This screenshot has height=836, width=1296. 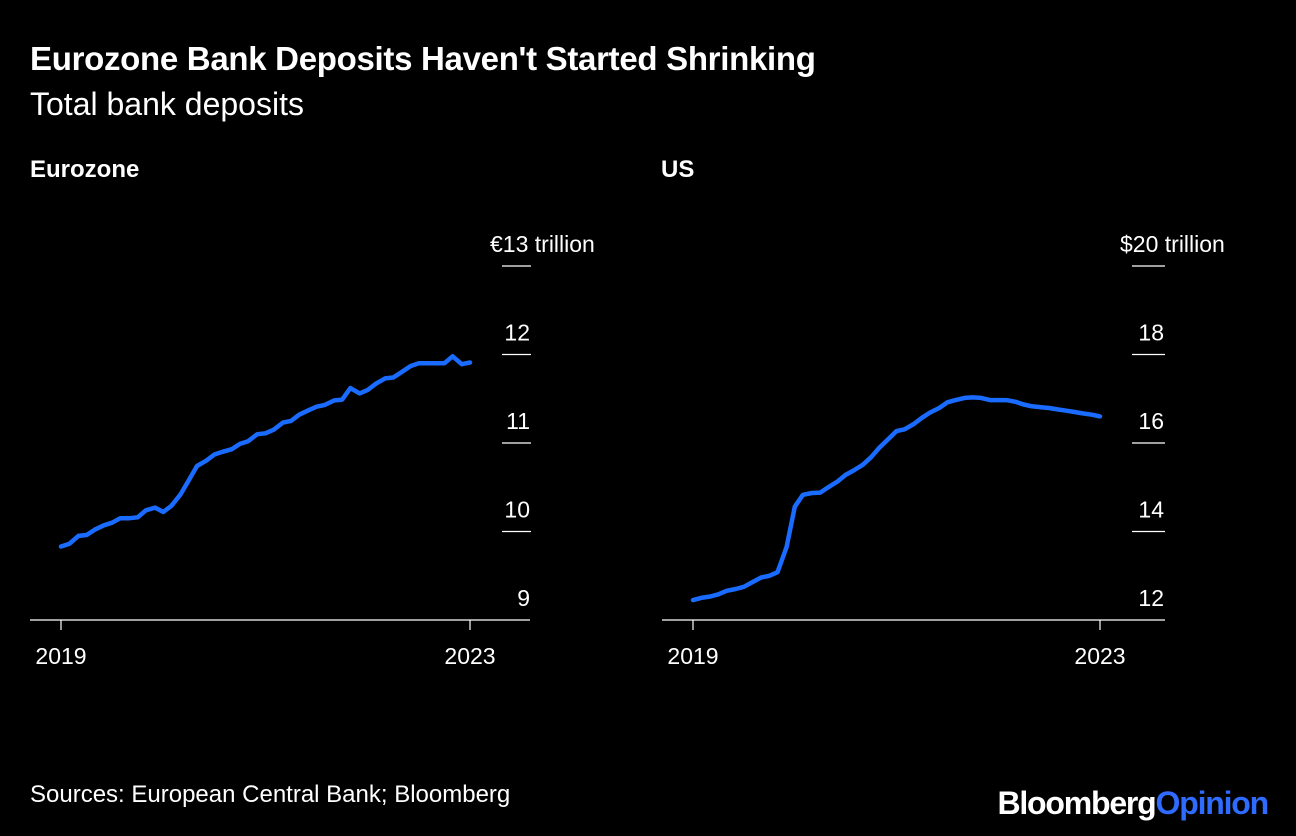 What do you see at coordinates (692, 656) in the screenshot?
I see `us-x-tick-label: 2019` at bounding box center [692, 656].